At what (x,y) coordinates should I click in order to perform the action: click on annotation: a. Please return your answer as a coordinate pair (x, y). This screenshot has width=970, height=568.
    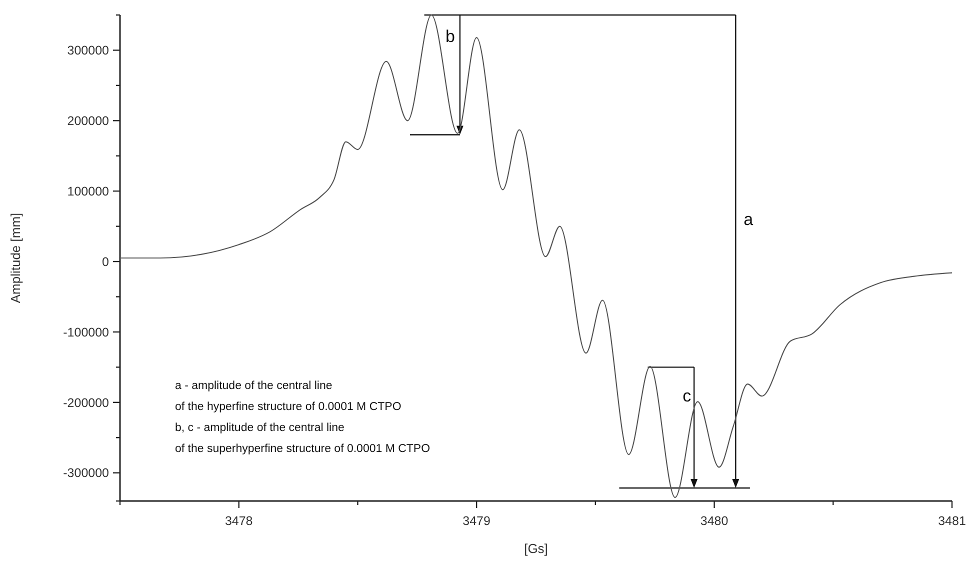
    Looking at the image, I should click on (749, 220).